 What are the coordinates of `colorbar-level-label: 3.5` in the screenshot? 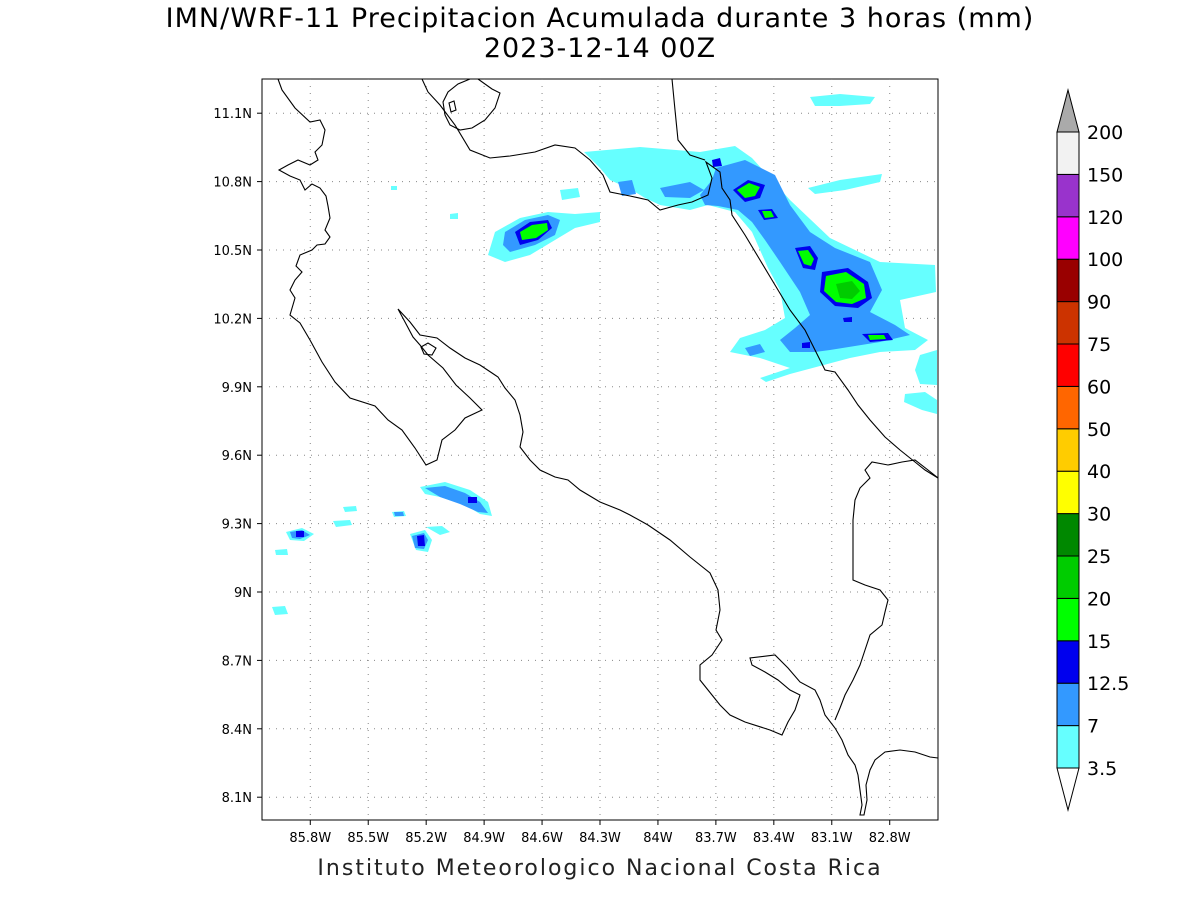 It's located at (1102, 769).